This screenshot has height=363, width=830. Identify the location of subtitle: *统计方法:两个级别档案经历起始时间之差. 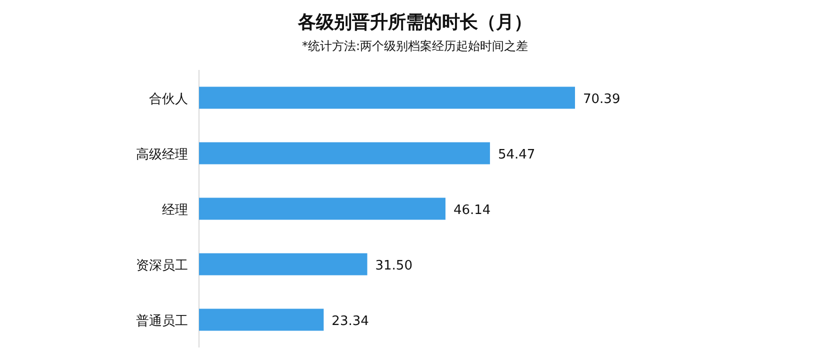
(415, 46).